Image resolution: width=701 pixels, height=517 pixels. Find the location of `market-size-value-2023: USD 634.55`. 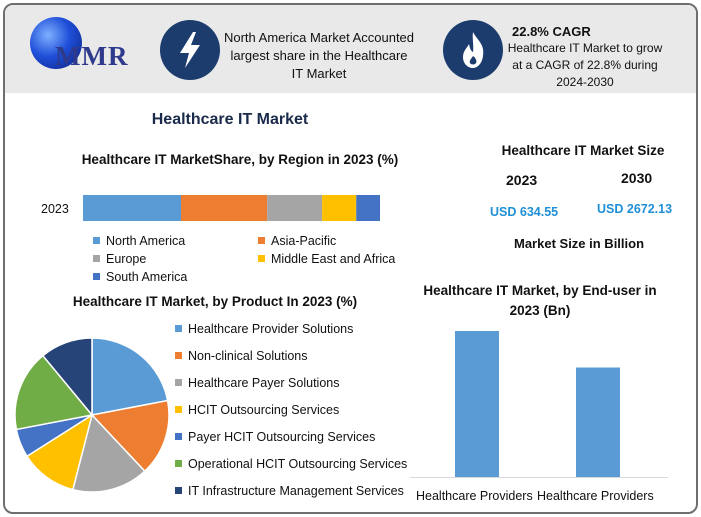

market-size-value-2023: USD 634.55 is located at coordinates (524, 212).